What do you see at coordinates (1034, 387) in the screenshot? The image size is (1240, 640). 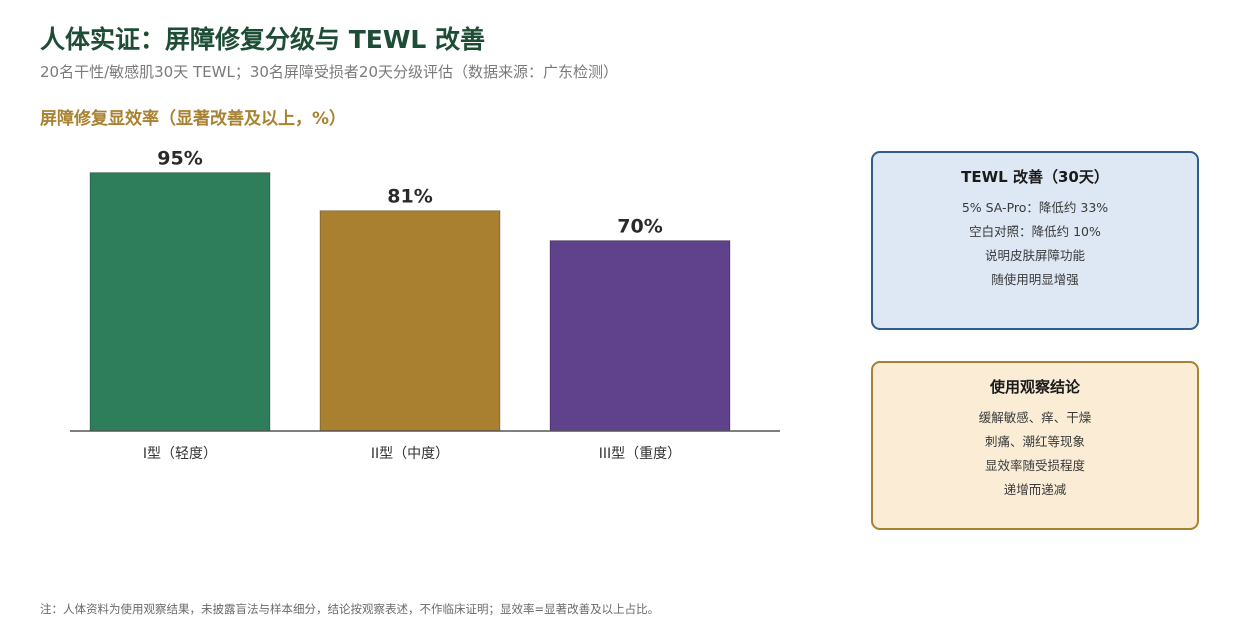 I see `conclusion-card-title: 使用观察结论` at bounding box center [1034, 387].